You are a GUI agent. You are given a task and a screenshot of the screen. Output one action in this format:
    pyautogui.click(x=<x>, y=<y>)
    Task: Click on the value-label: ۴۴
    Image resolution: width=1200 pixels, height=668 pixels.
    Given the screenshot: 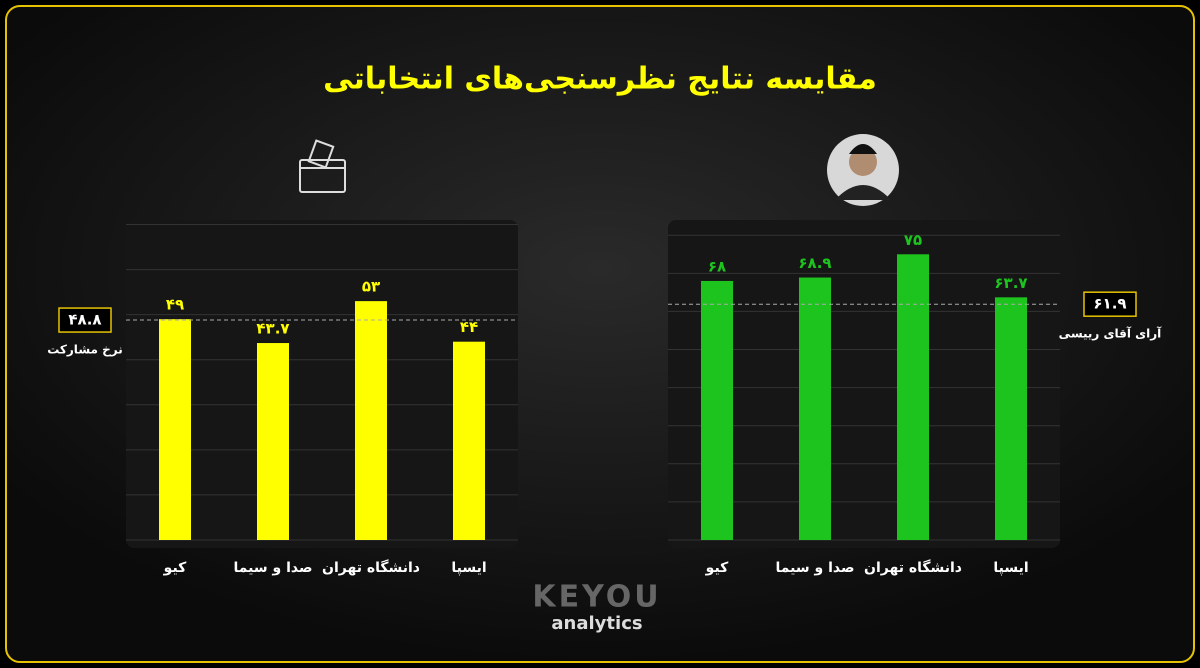 What is the action you would take?
    pyautogui.click(x=469, y=327)
    